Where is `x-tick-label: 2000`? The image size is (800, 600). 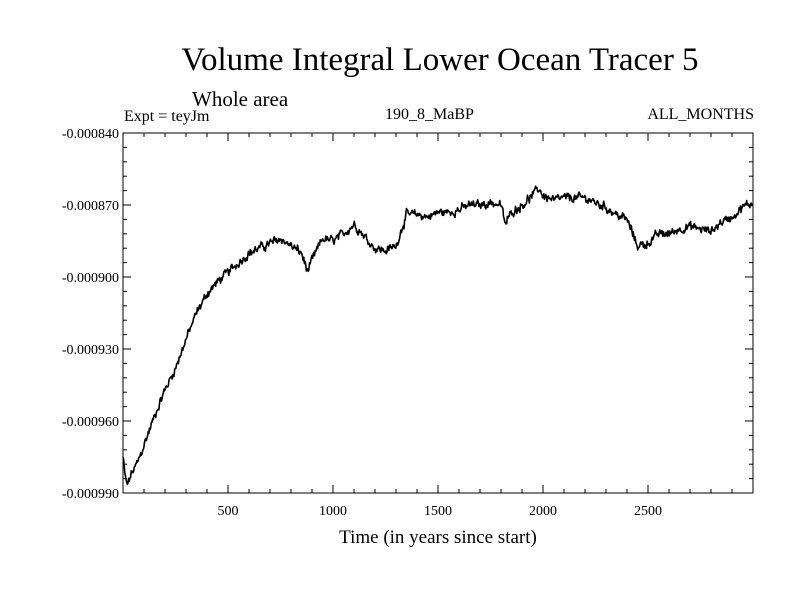
x-tick-label: 2000 is located at coordinates (543, 511).